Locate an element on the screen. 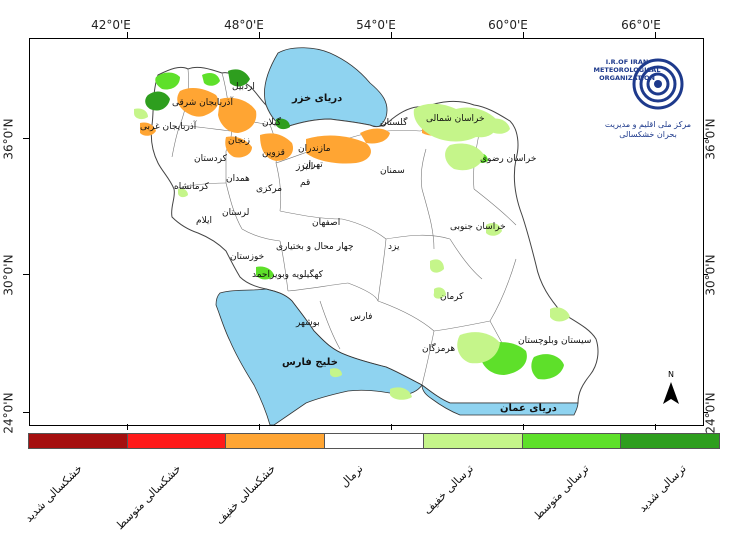 This screenshot has width=732, height=533. meteorological-organization-logo is located at coordinates (658, 84).